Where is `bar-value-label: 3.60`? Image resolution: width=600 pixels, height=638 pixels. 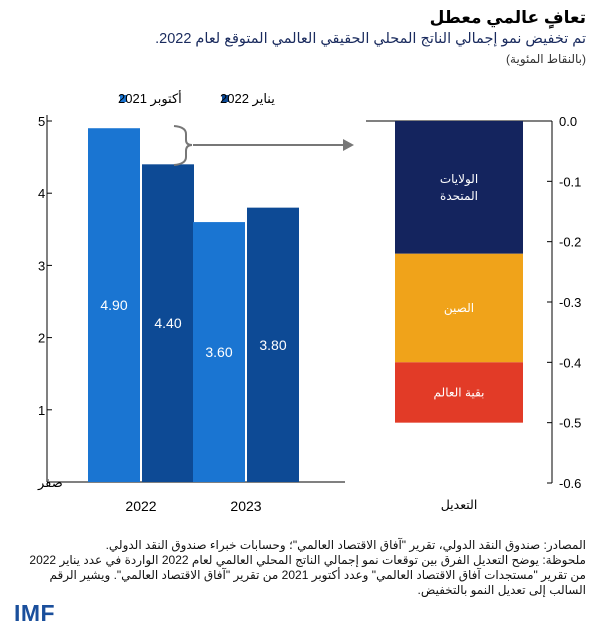 bar-value-label: 3.60 is located at coordinates (218, 352).